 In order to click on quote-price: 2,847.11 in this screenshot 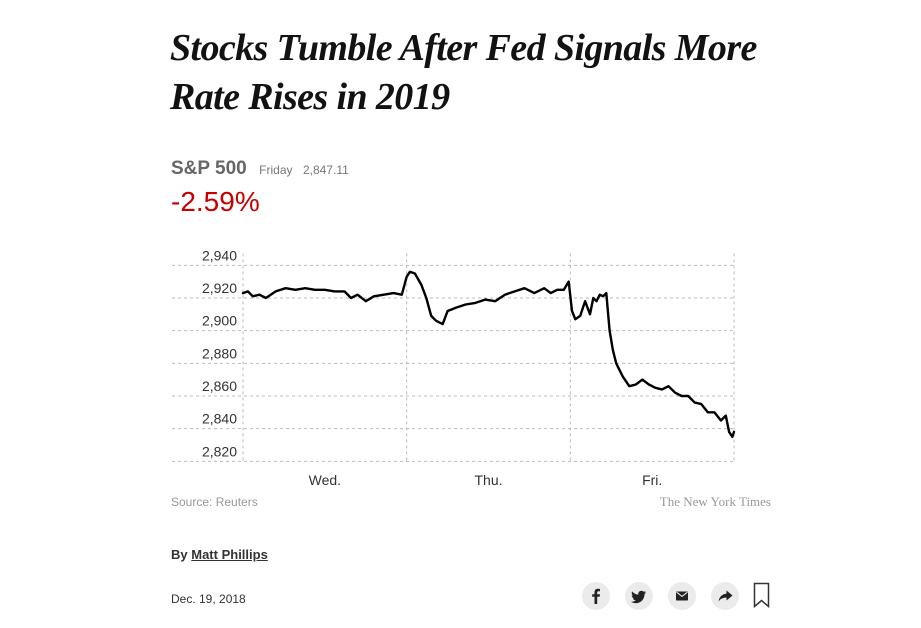, I will do `click(325, 170)`.